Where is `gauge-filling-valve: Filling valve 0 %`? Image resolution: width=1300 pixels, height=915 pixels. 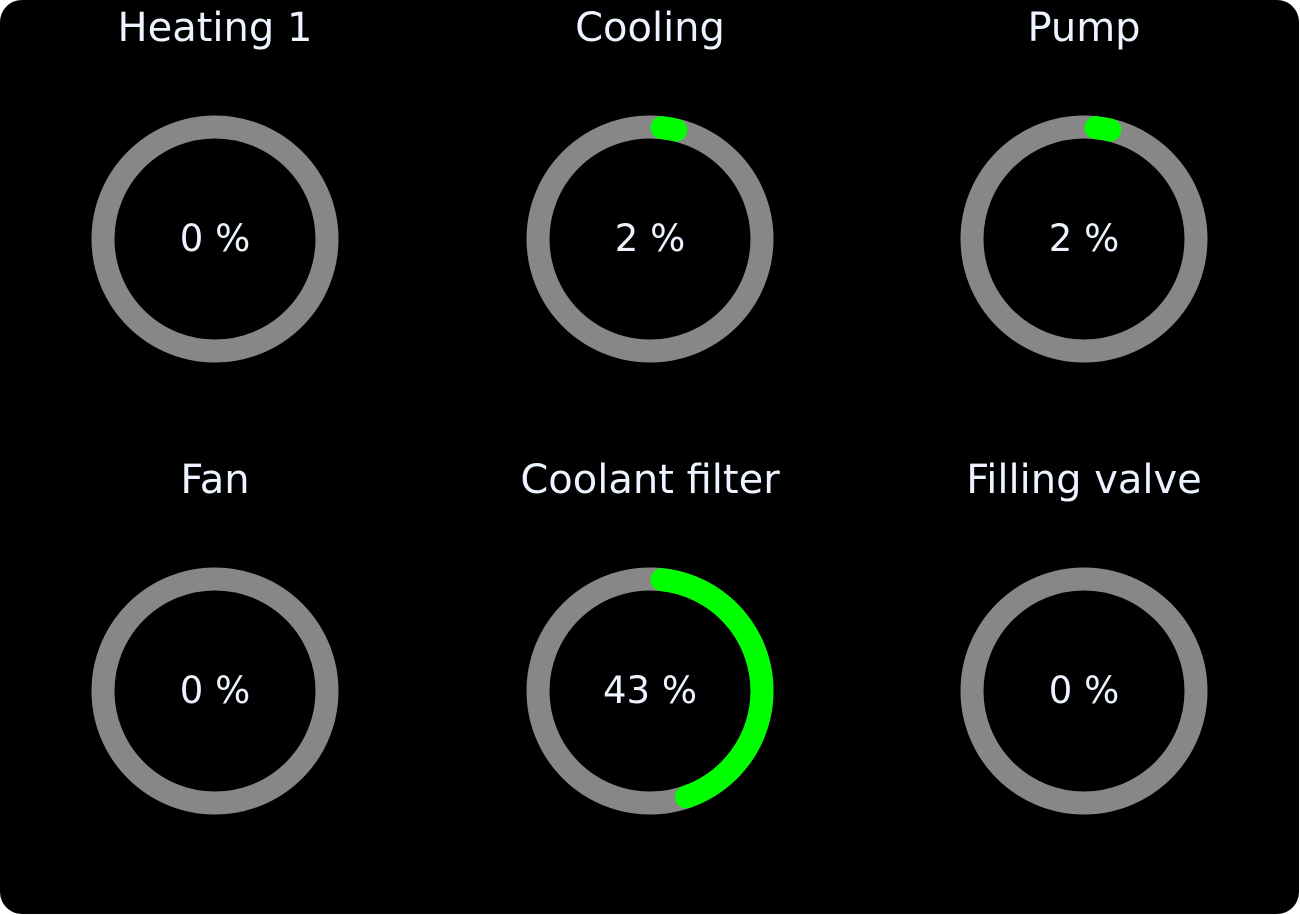
gauge-filling-valve: Filling valve 0 % is located at coordinates (1084, 662).